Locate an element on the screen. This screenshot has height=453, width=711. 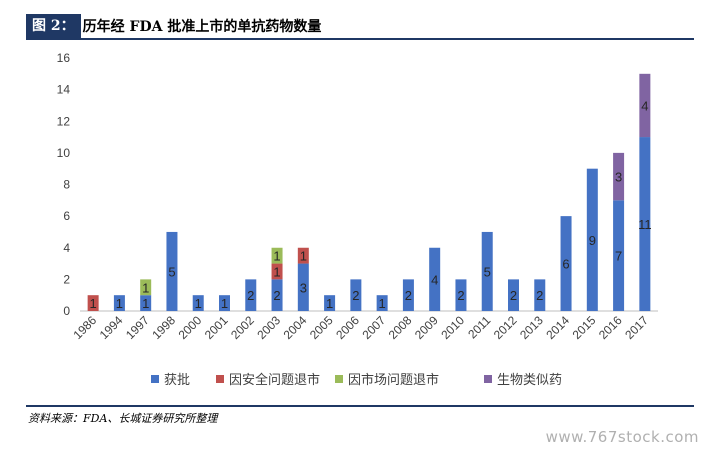
y-tick-label: 6 is located at coordinates (66, 216).